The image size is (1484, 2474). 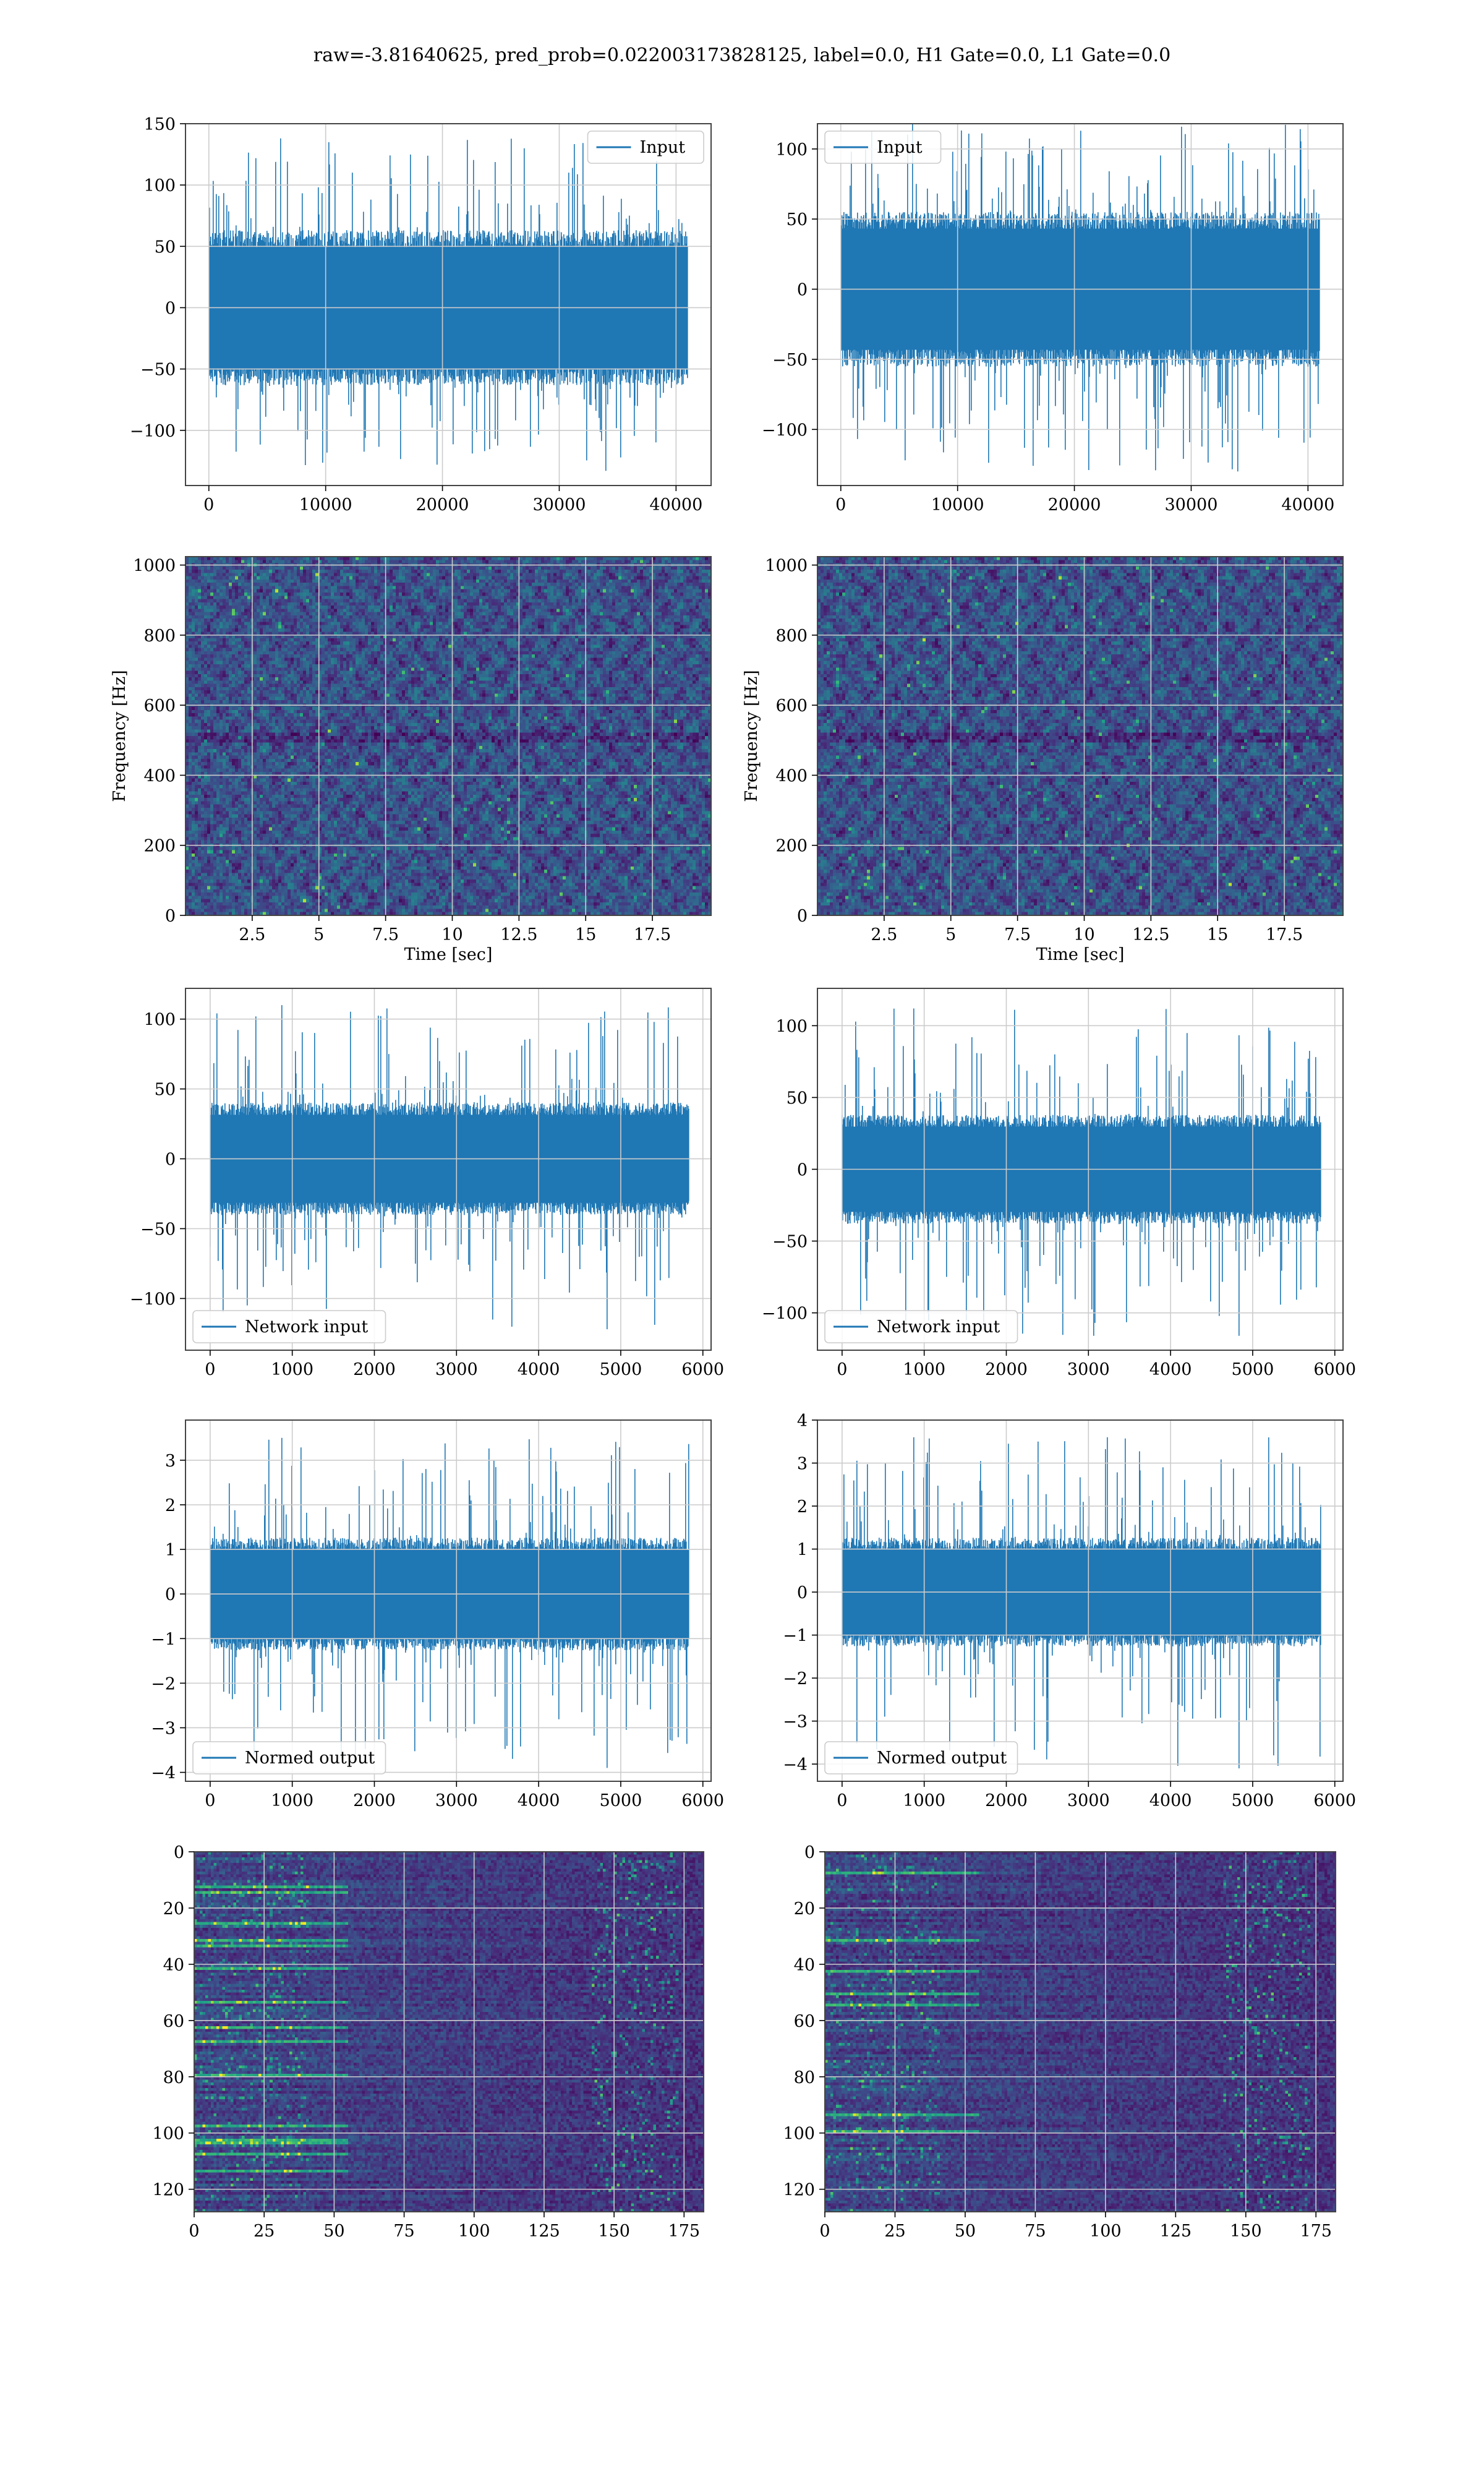 What do you see at coordinates (159, 124) in the screenshot?
I see `y-tick-label: 150` at bounding box center [159, 124].